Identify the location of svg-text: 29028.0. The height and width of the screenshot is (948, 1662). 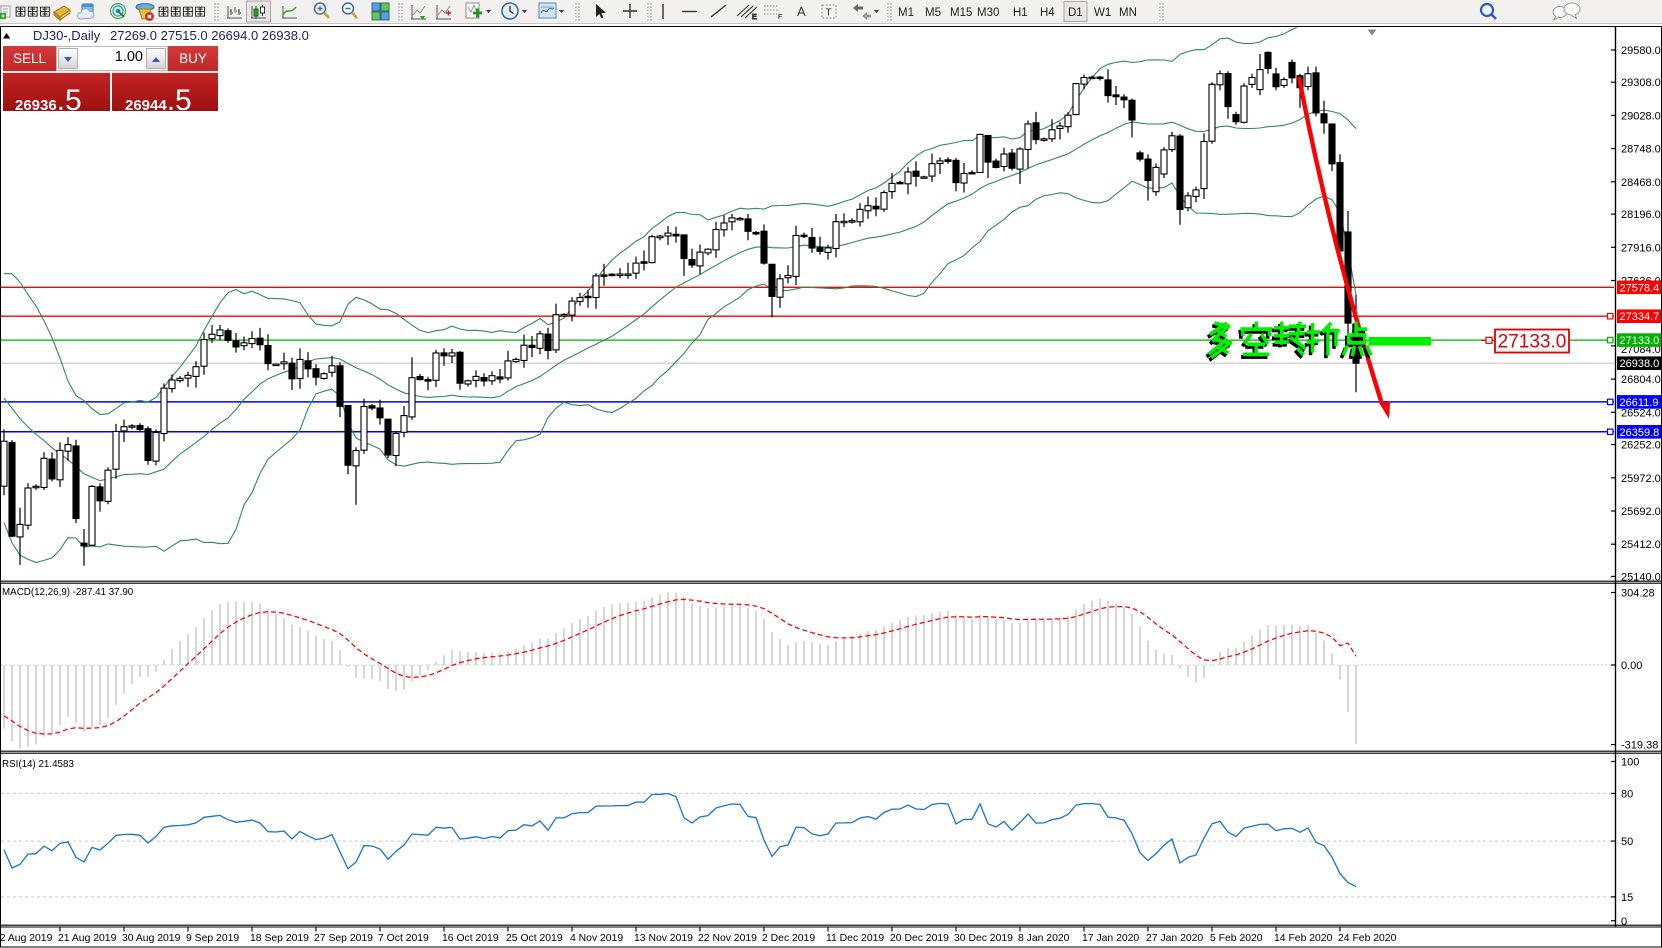
(1641, 116).